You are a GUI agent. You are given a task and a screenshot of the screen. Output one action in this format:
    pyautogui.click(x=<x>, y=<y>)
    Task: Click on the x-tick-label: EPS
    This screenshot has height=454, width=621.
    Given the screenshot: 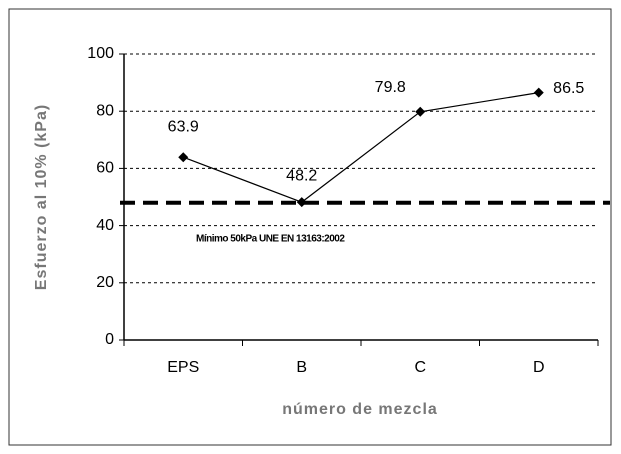 What is the action you would take?
    pyautogui.click(x=183, y=367)
    